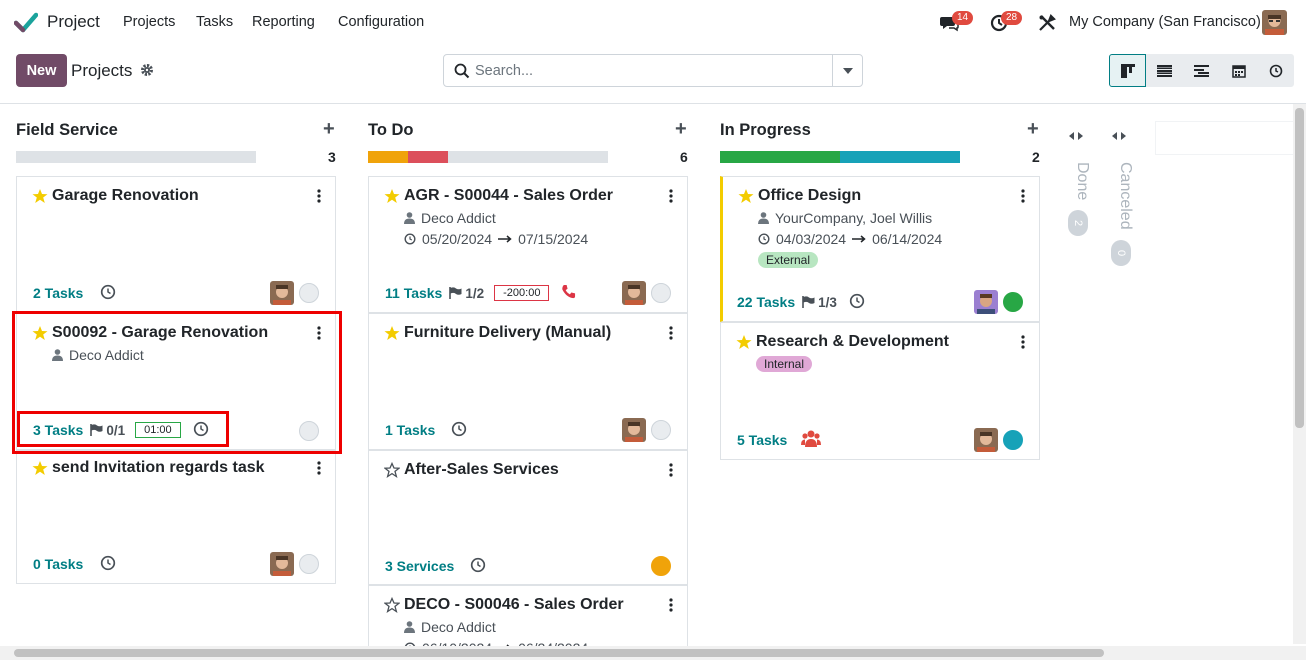 This screenshot has width=1306, height=660. Describe the element at coordinates (26, 23) in the screenshot. I see `project-app-icon` at that location.